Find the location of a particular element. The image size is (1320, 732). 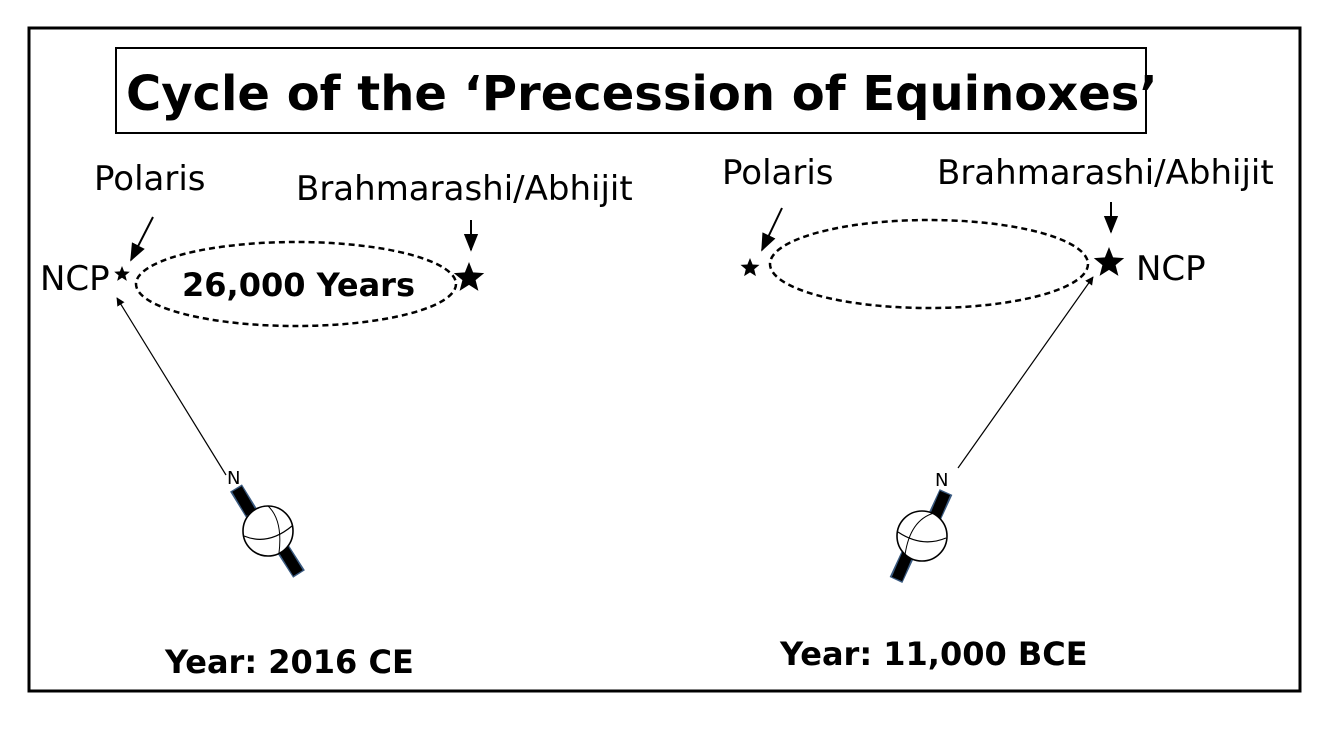

right-polaris-star-icon is located at coordinates (750, 267).